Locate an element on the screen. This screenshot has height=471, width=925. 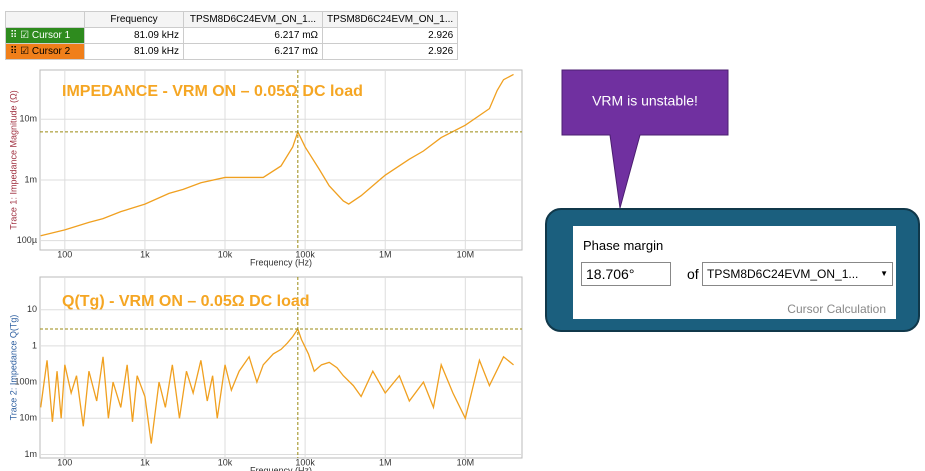
label: Phase margin is located at coordinates (623, 245).